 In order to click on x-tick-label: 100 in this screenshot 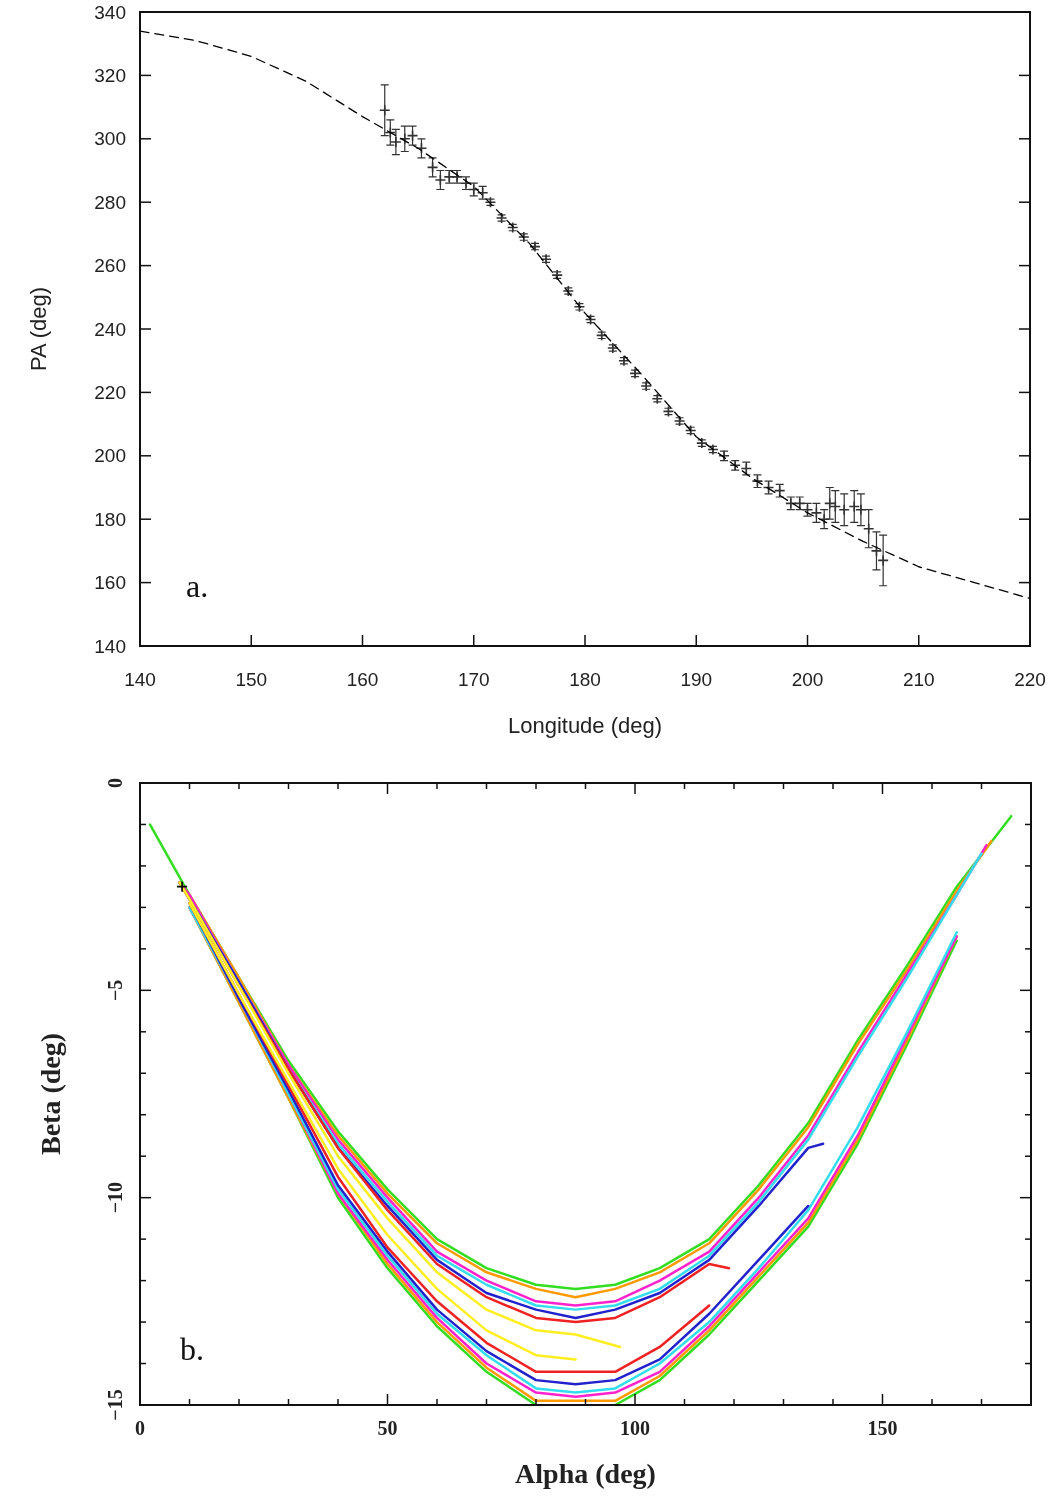, I will do `click(635, 1428)`.